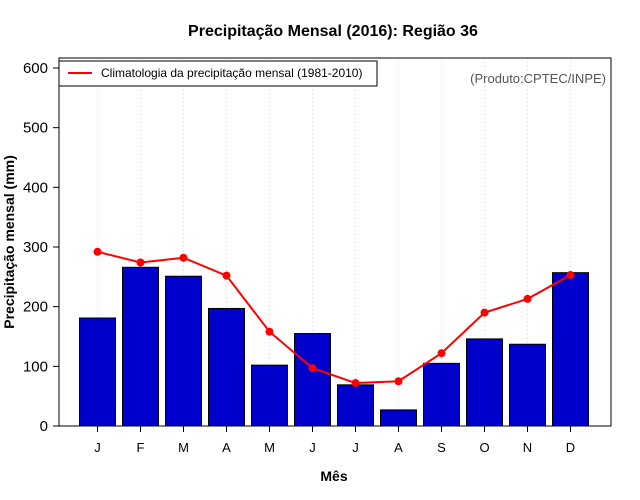  What do you see at coordinates (35, 307) in the screenshot?
I see `y-tick-label: 200` at bounding box center [35, 307].